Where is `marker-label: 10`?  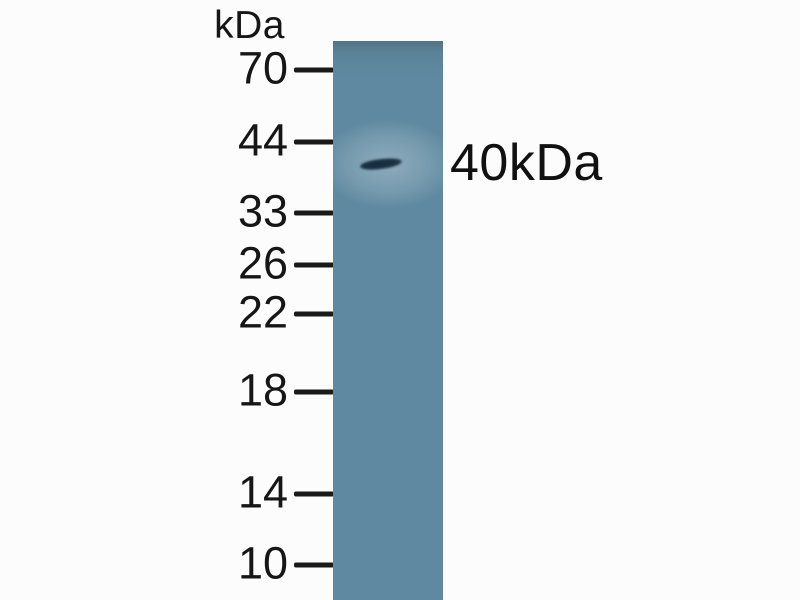
marker-label: 10 is located at coordinates (262, 563).